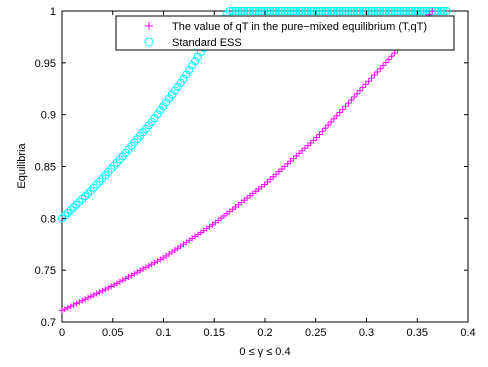 Image resolution: width=488 pixels, height=367 pixels. Describe the element at coordinates (45, 64) in the screenshot. I see `y-tick-label: 0.95` at that location.